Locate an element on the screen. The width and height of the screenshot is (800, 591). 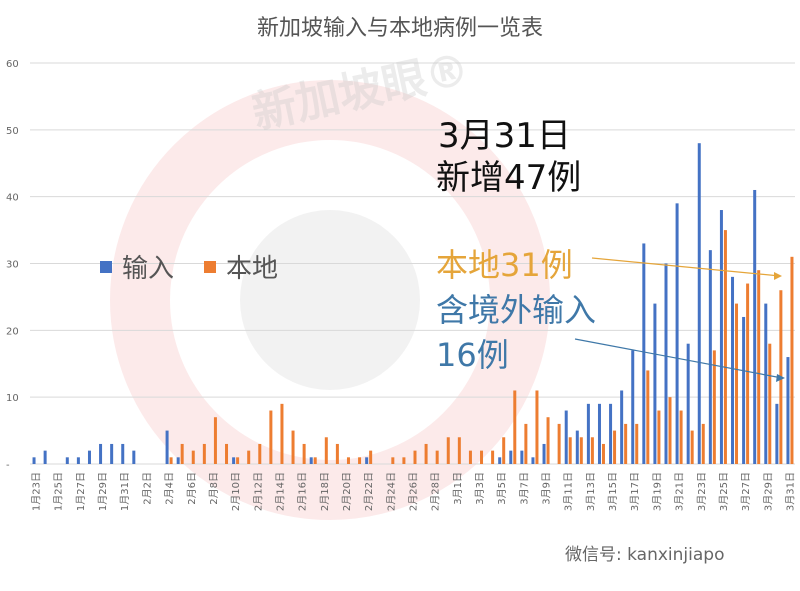
annotation-date: 3月31日 is located at coordinates (504, 136).